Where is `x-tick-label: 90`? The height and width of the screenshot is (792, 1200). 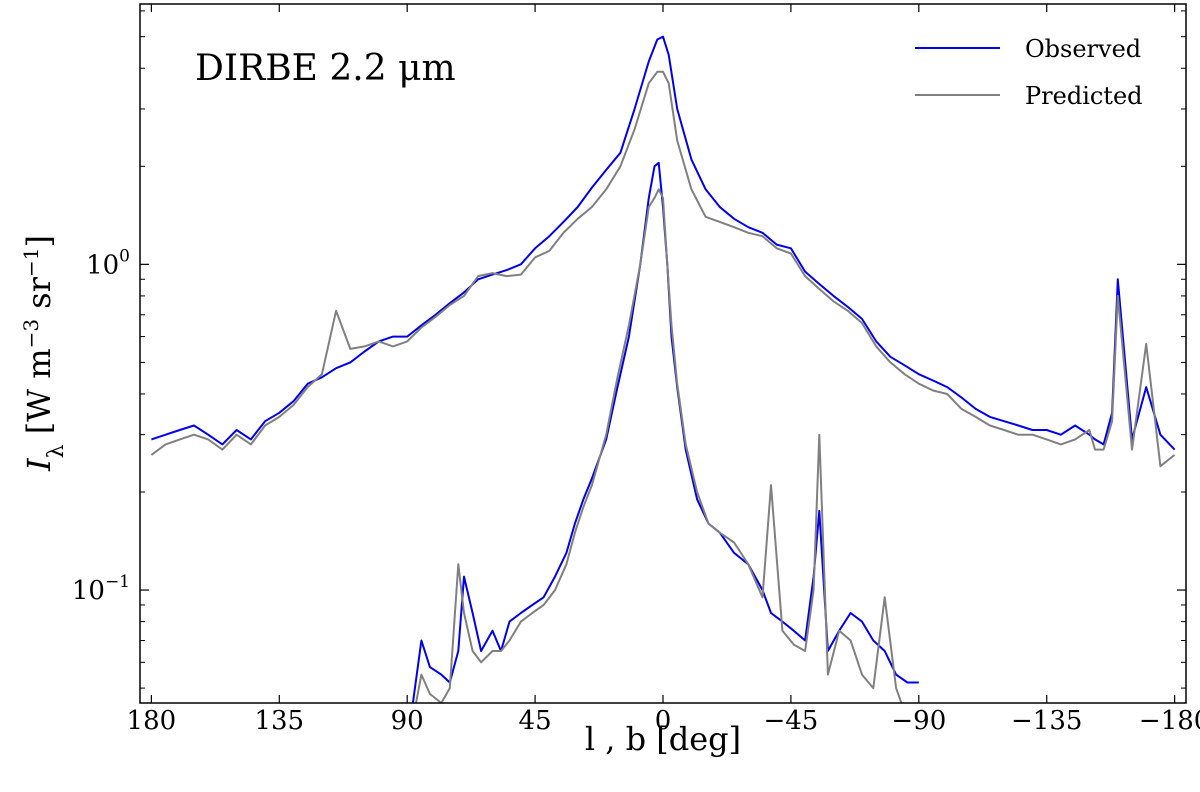
x-tick-label: 90 is located at coordinates (407, 721).